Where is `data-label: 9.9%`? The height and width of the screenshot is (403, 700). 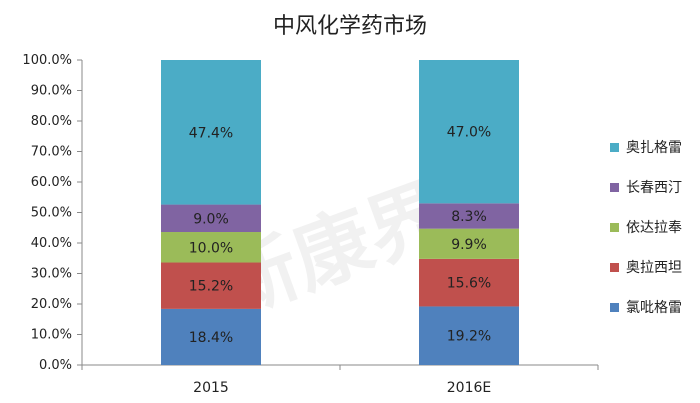
data-label: 9.9% is located at coordinates (469, 245).